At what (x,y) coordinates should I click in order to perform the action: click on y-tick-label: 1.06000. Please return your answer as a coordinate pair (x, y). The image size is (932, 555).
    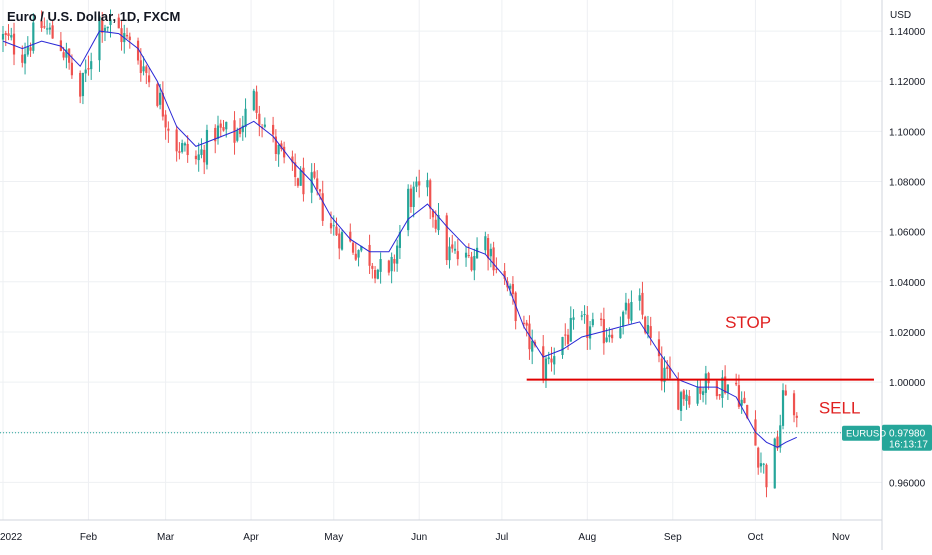
    Looking at the image, I should click on (907, 233).